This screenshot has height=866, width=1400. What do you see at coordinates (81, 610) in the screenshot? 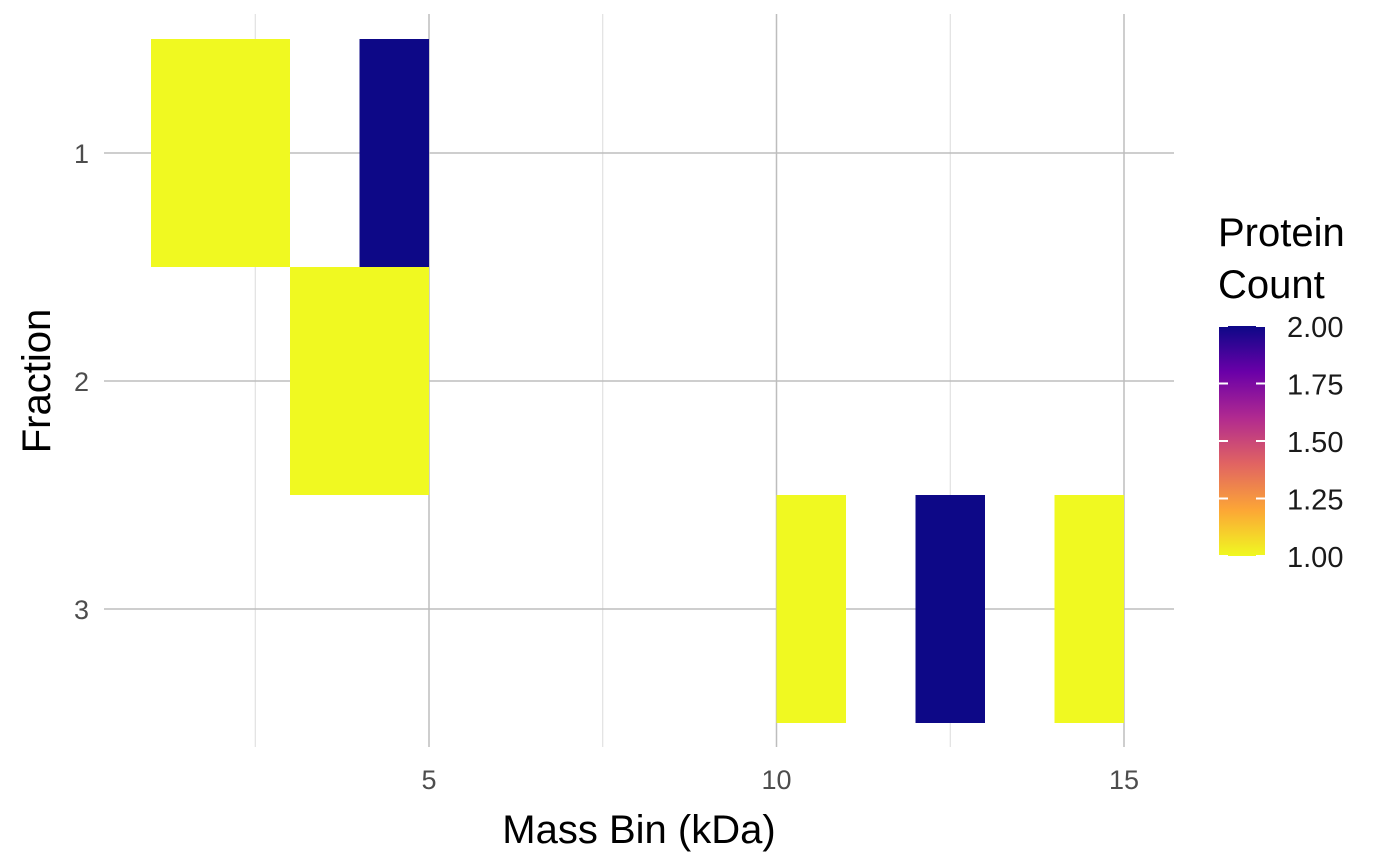
I see `y-tick-label-3: 3` at bounding box center [81, 610].